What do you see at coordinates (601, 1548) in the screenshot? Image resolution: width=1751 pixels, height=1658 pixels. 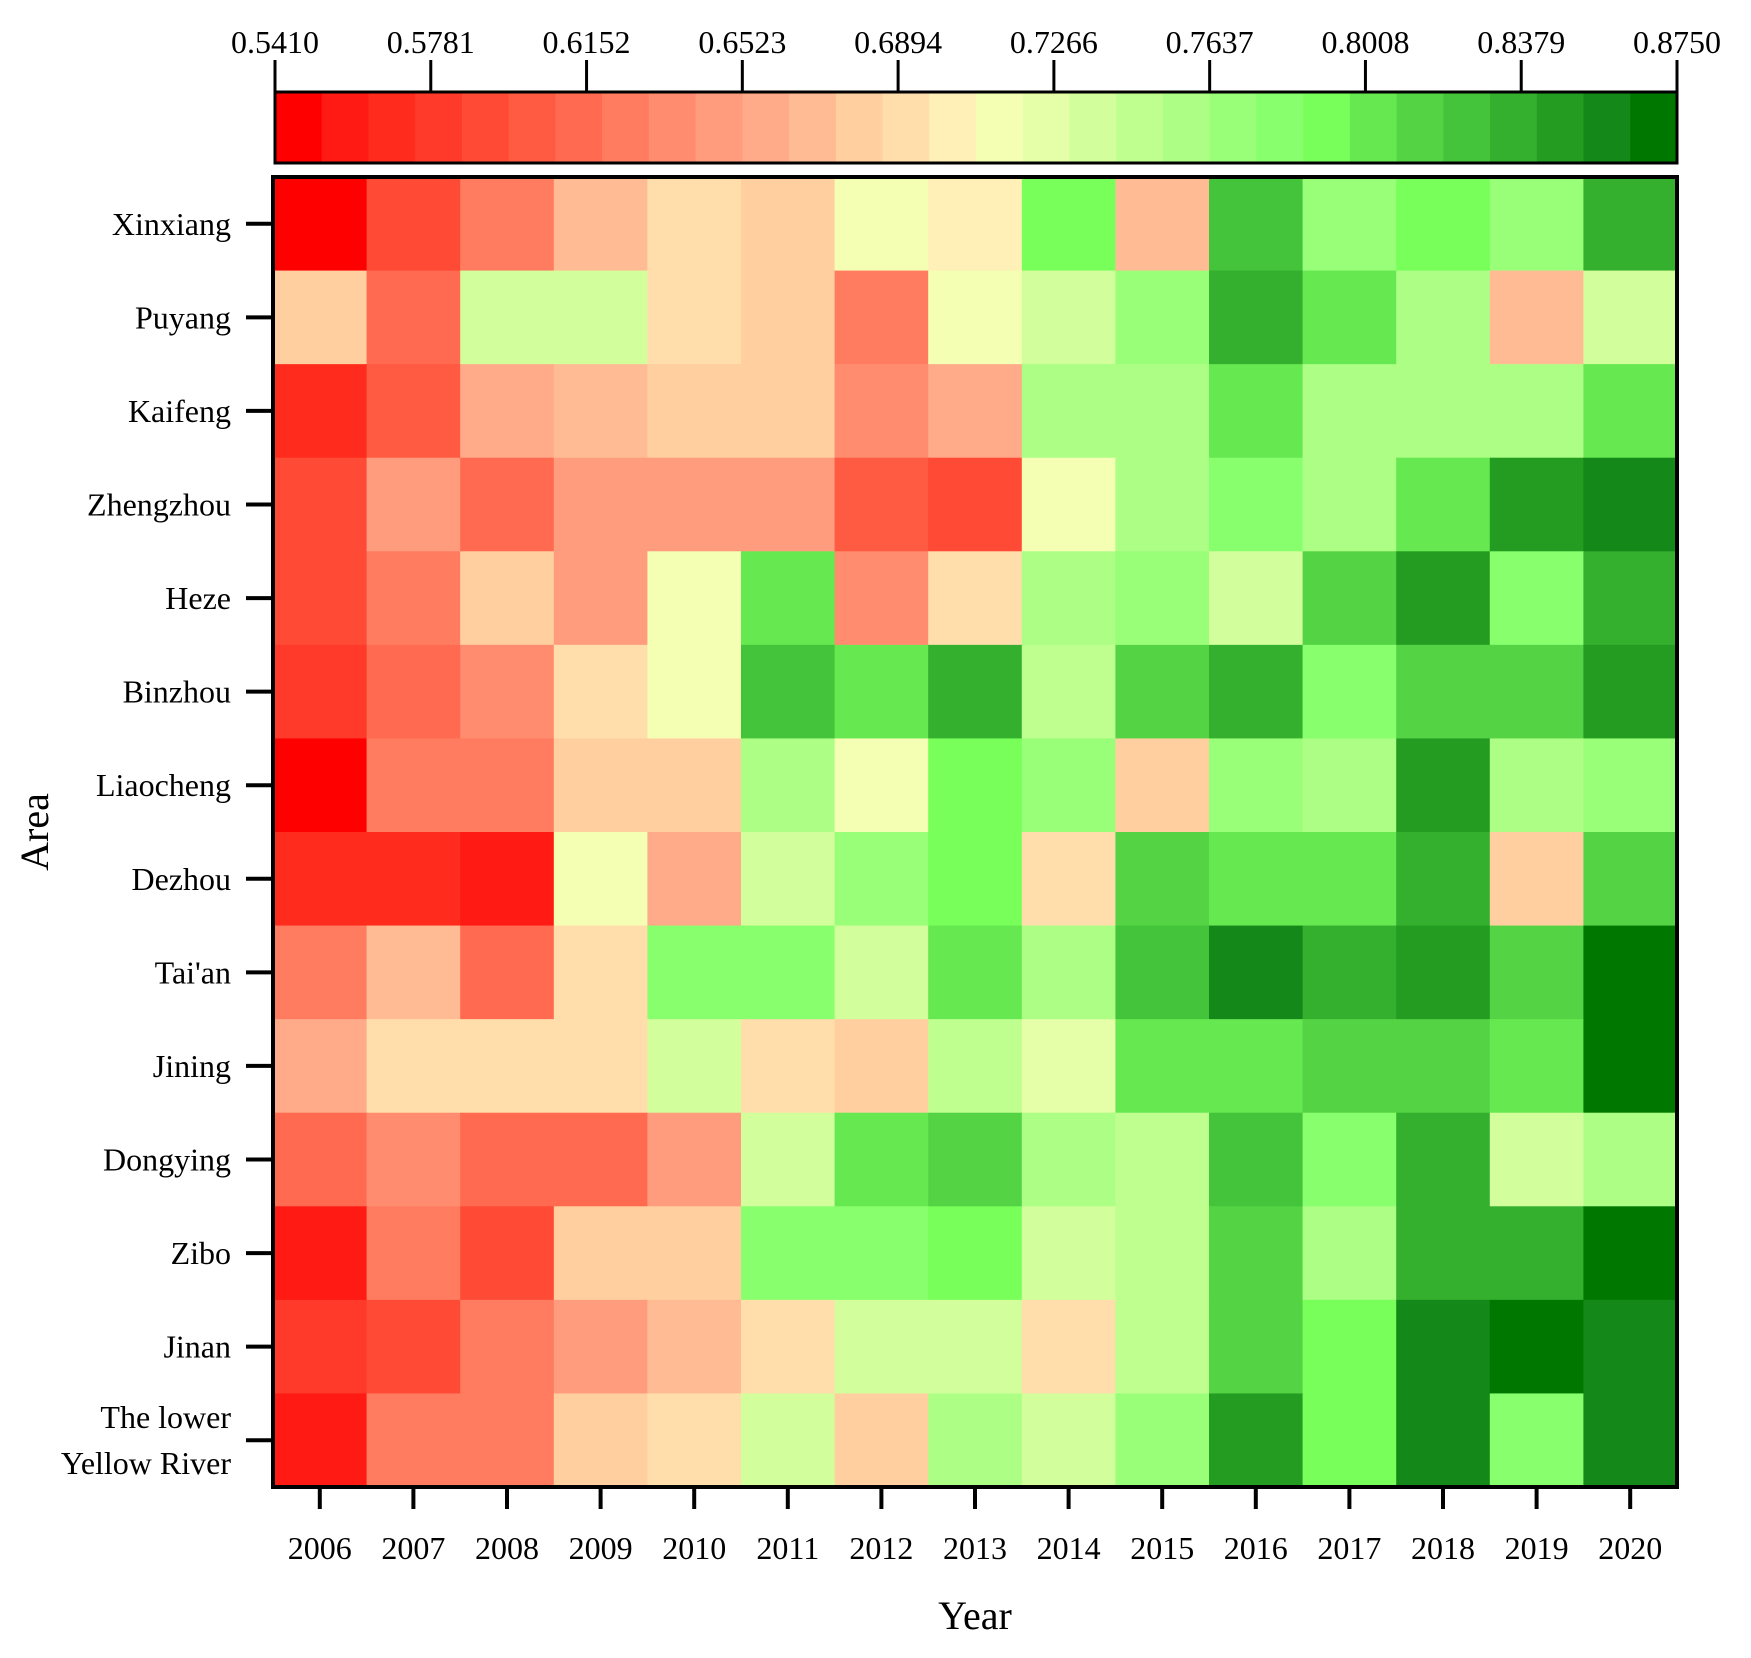 I see `x-tick-label: 2009` at bounding box center [601, 1548].